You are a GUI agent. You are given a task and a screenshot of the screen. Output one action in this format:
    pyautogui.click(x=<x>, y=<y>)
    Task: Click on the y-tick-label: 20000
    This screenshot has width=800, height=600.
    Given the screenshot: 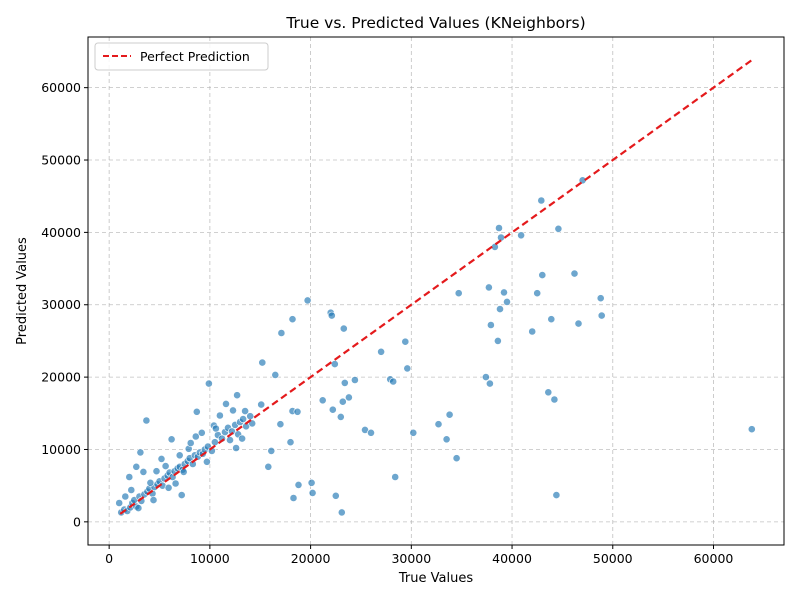 What is the action you would take?
    pyautogui.click(x=61, y=377)
    